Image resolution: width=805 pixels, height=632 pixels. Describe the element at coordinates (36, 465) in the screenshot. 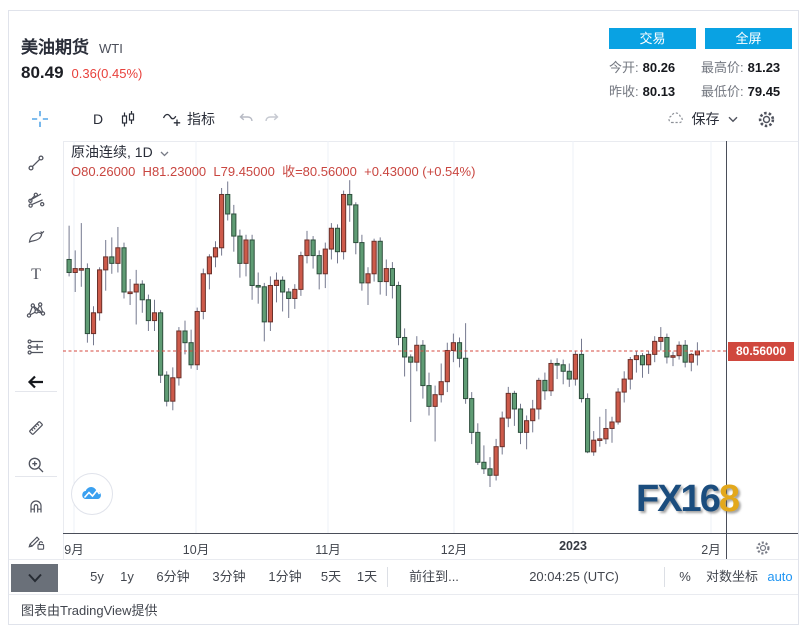

I see `zoom-in-tool` at that location.